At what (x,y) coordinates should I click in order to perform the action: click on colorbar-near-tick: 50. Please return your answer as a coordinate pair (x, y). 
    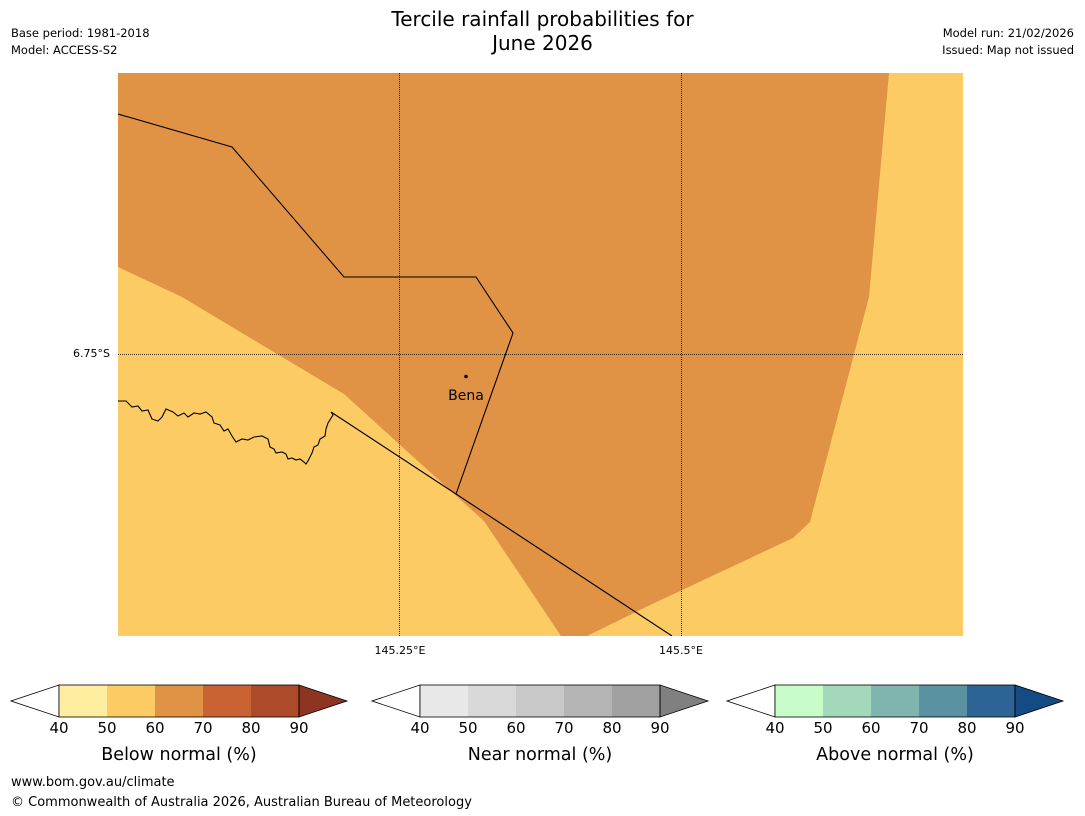
    Looking at the image, I should click on (468, 728).